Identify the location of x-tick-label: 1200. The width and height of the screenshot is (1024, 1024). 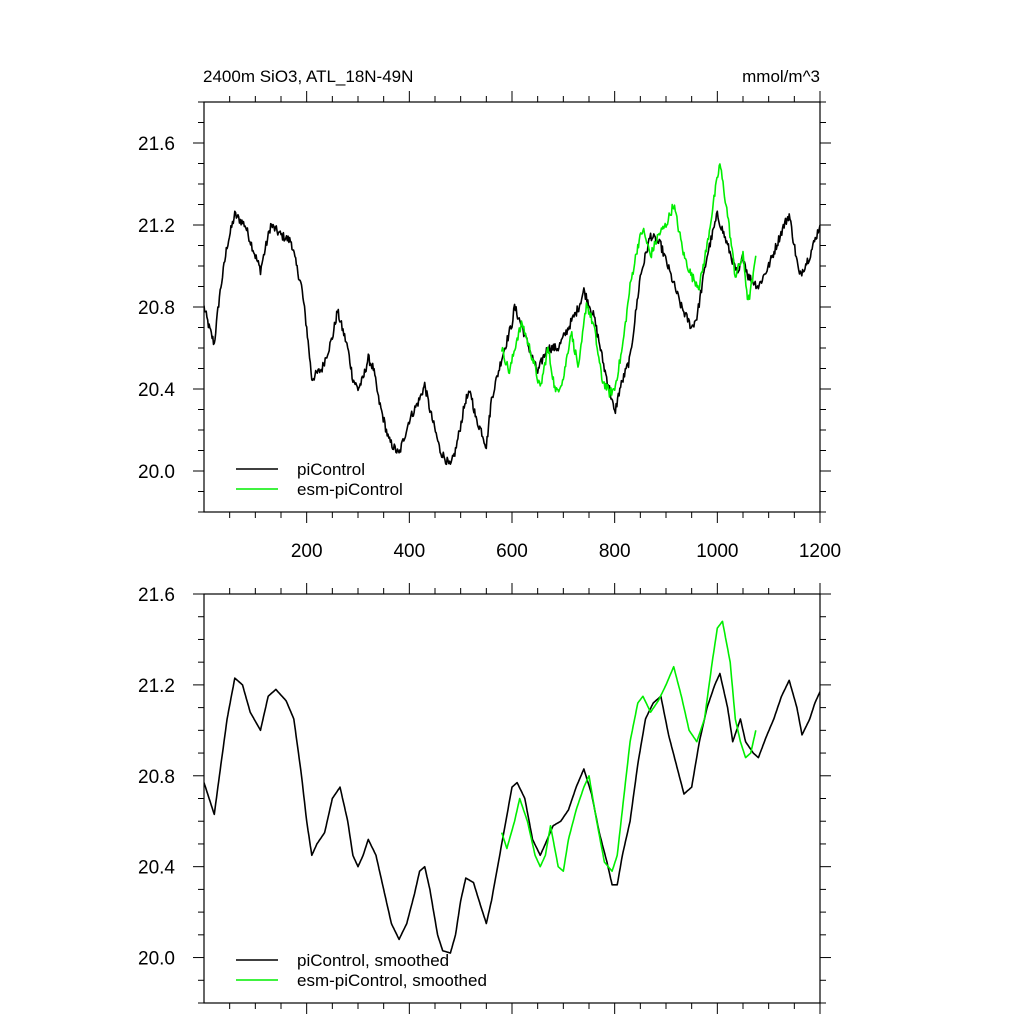
(820, 551).